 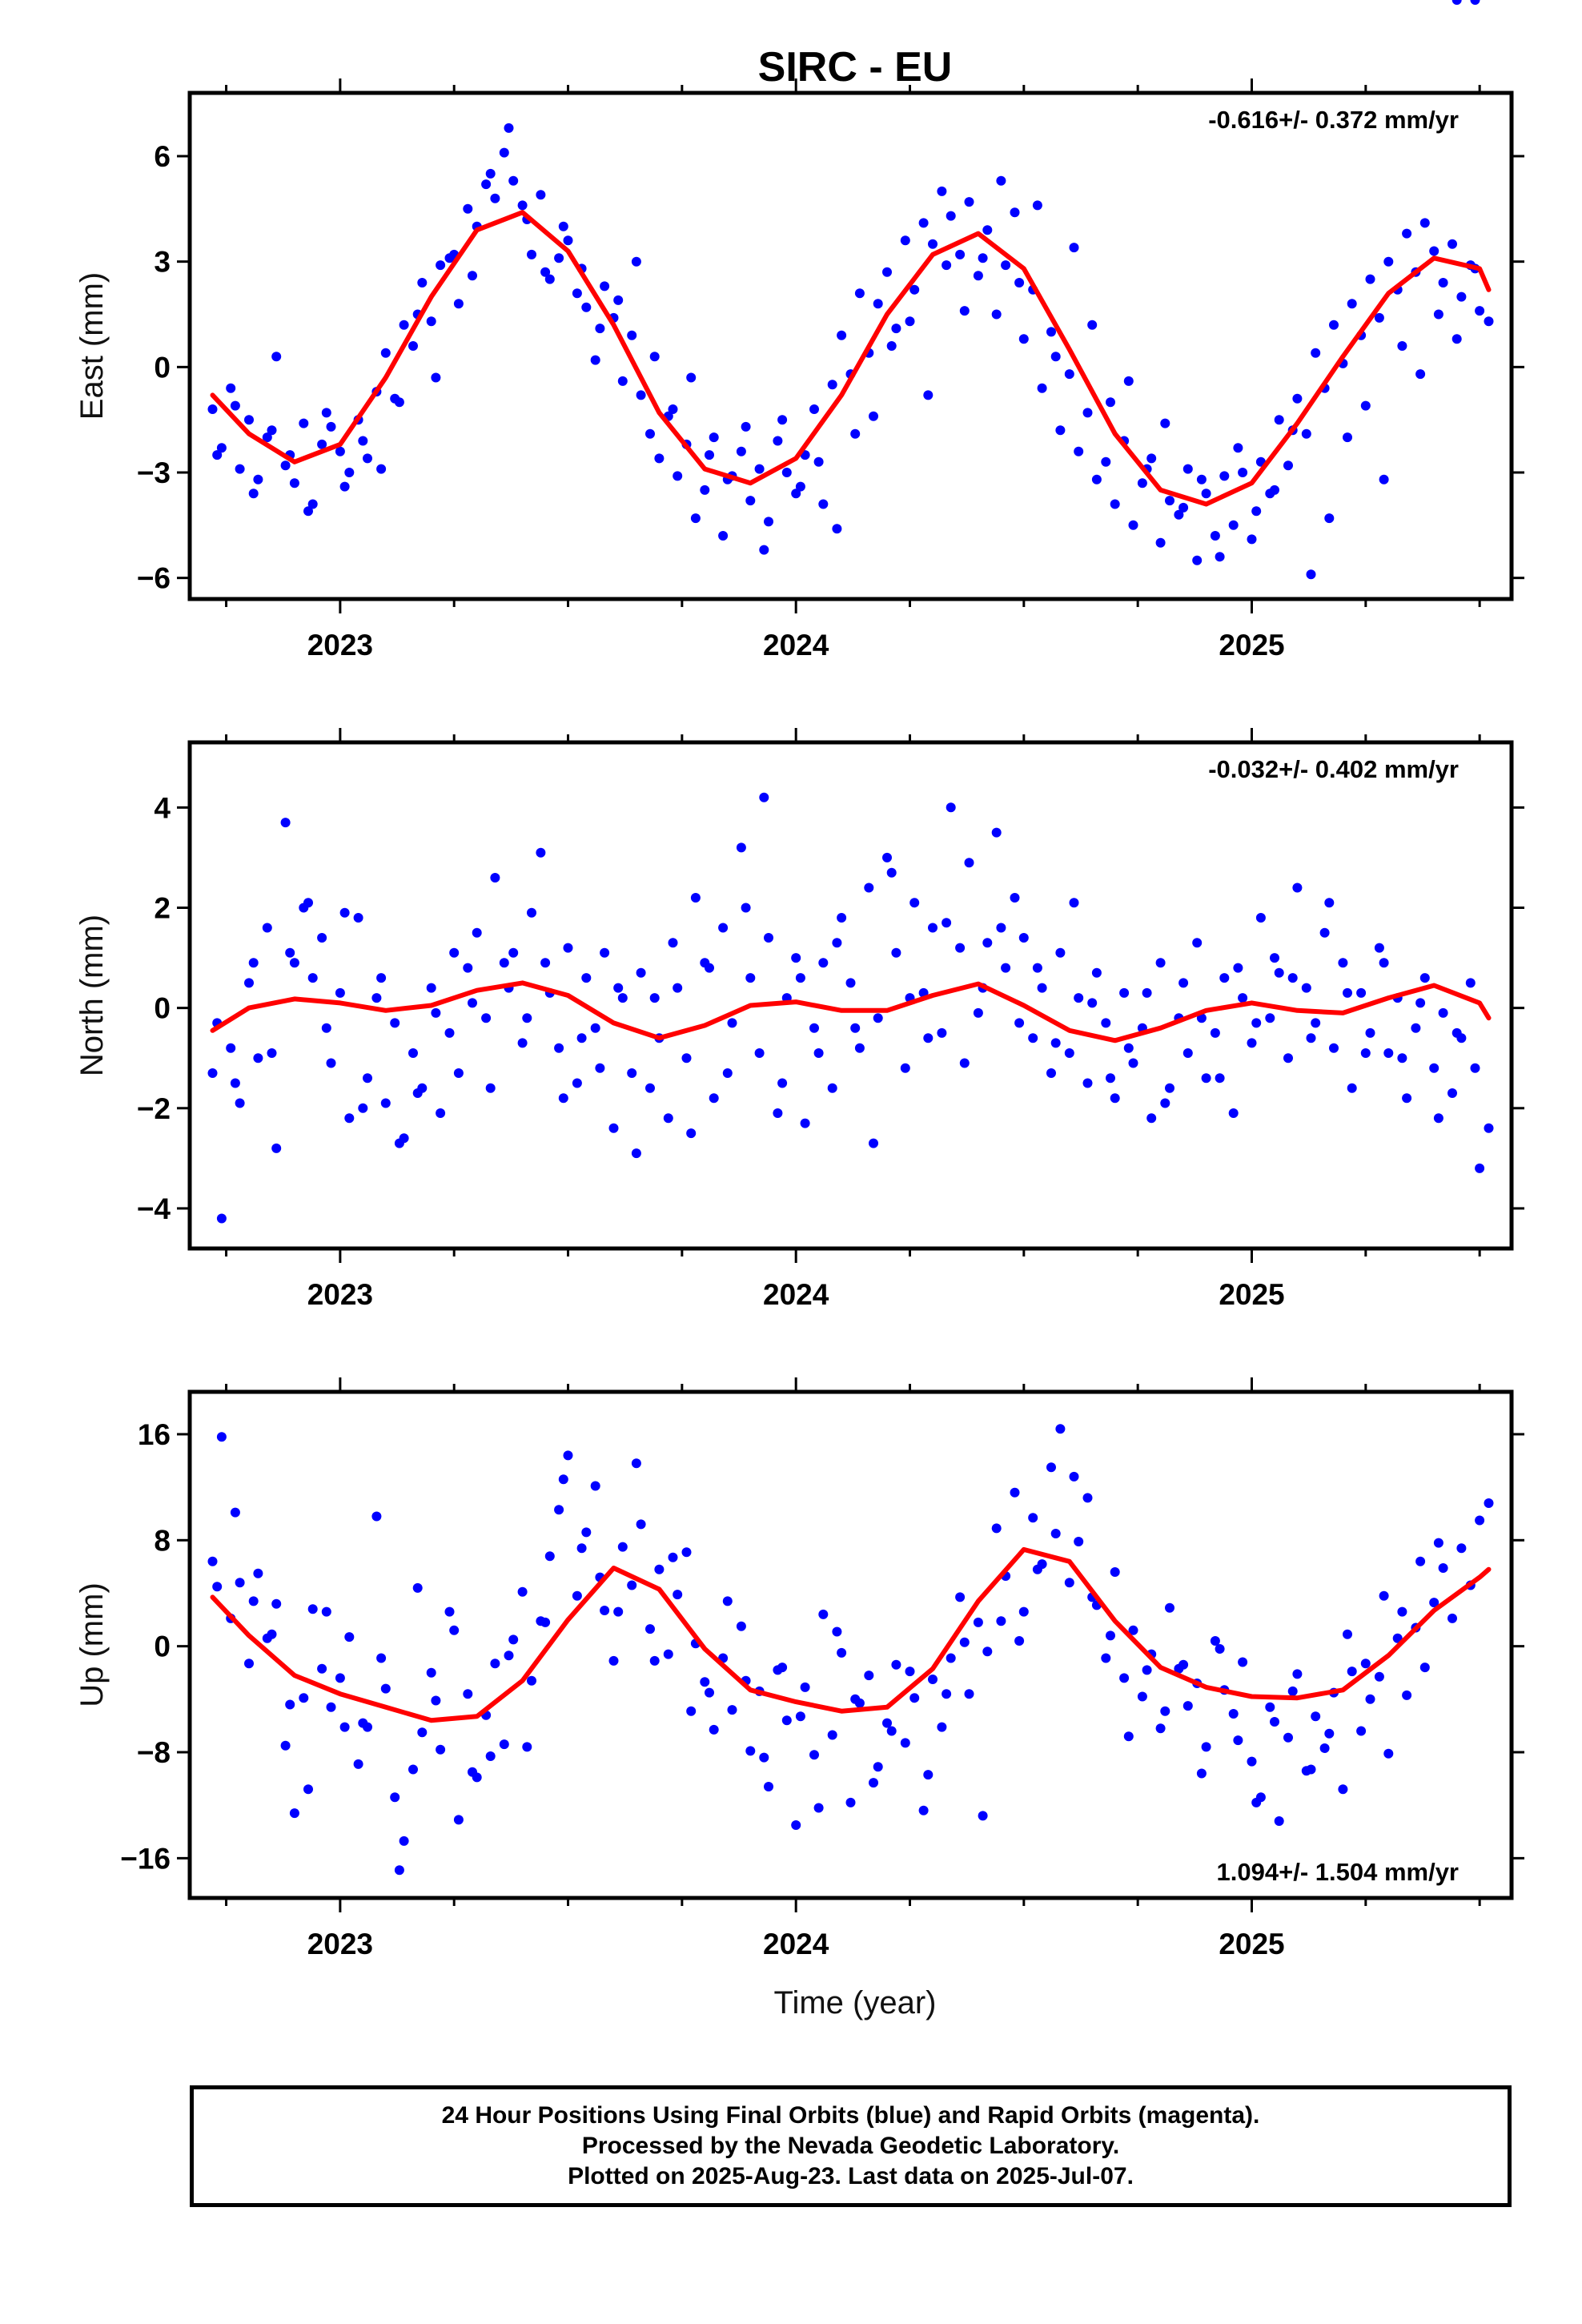 I want to click on x-tick-label: 2025, so click(x=1251, y=1294).